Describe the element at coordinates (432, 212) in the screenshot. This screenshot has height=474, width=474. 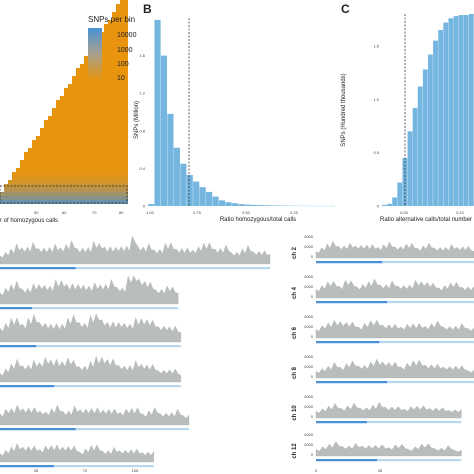
I see `c-xticks: 0.05 0.10` at that location.